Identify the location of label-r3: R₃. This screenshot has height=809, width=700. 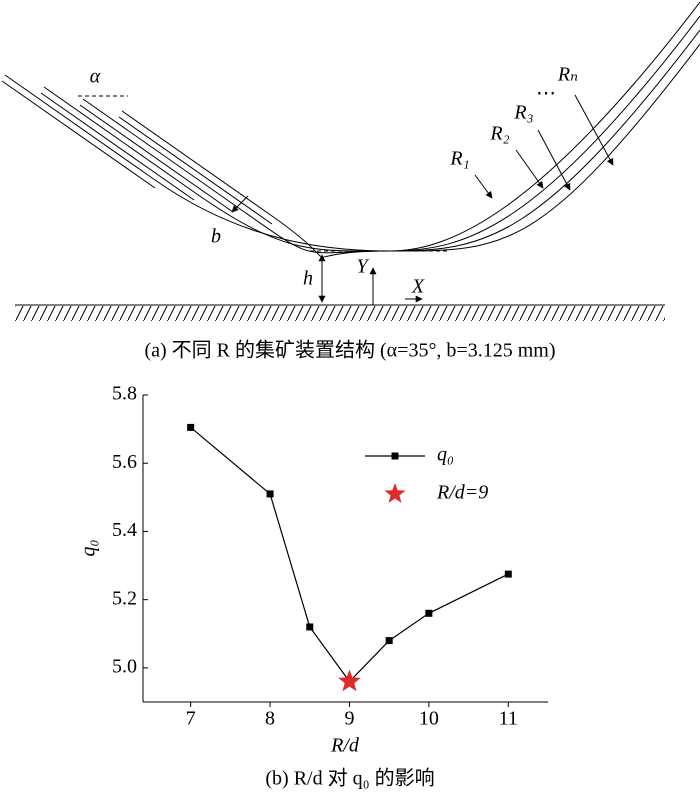
(523, 113).